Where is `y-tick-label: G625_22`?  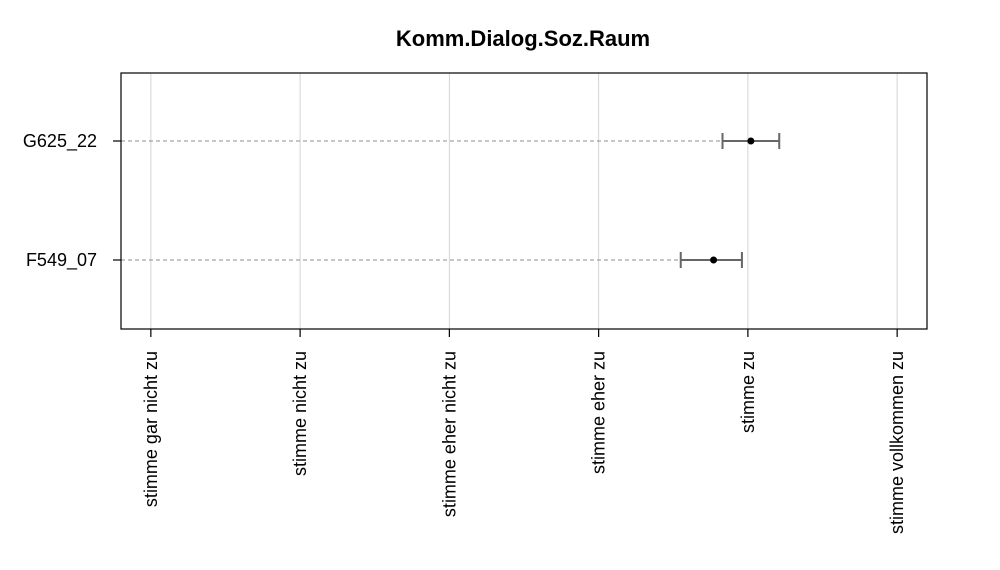
y-tick-label: G625_22 is located at coordinates (60, 141).